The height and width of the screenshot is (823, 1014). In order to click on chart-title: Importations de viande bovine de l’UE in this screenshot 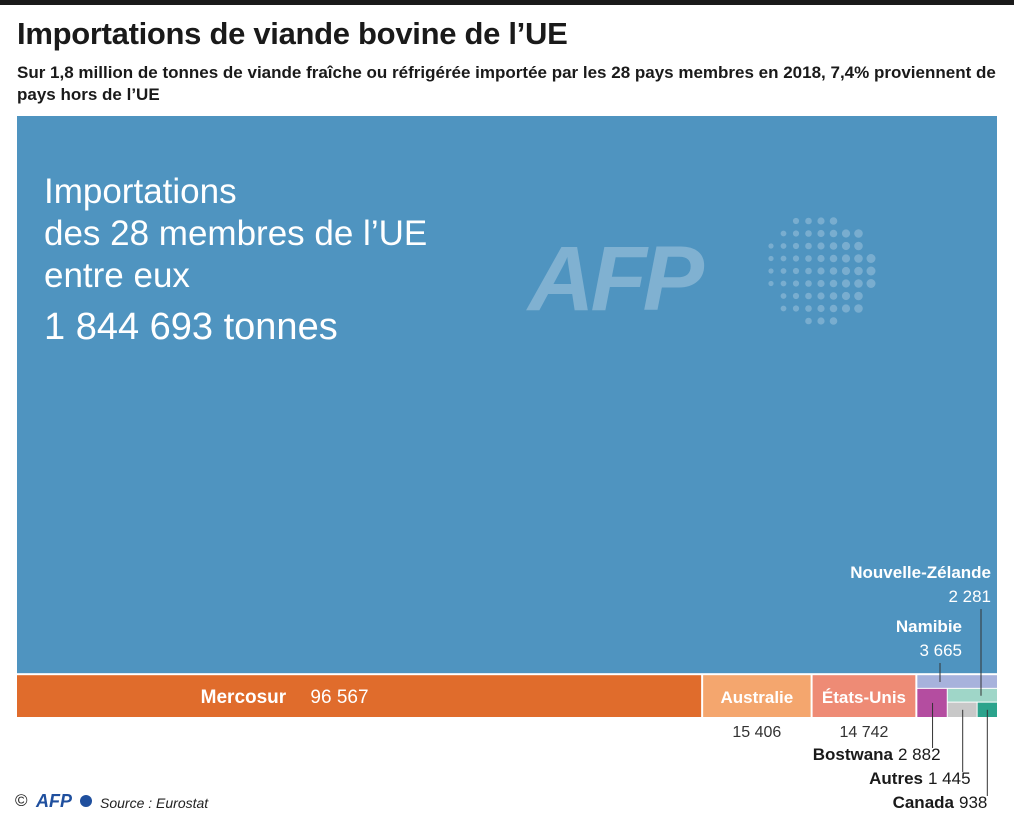, I will do `click(292, 33)`.